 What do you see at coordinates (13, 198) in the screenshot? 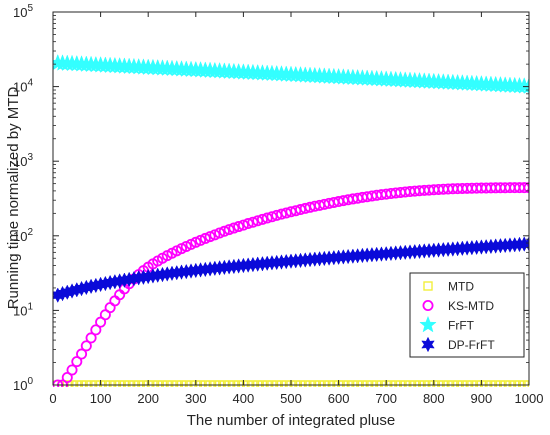
I see `y-axis-label: Running time normalized by MTD` at bounding box center [13, 198].